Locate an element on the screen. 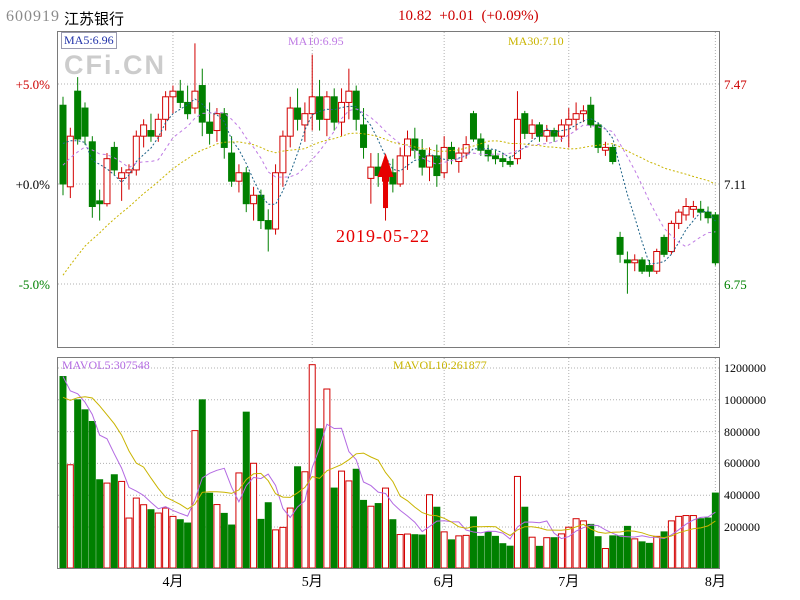  month-label-4月: 4月 is located at coordinates (173, 582).